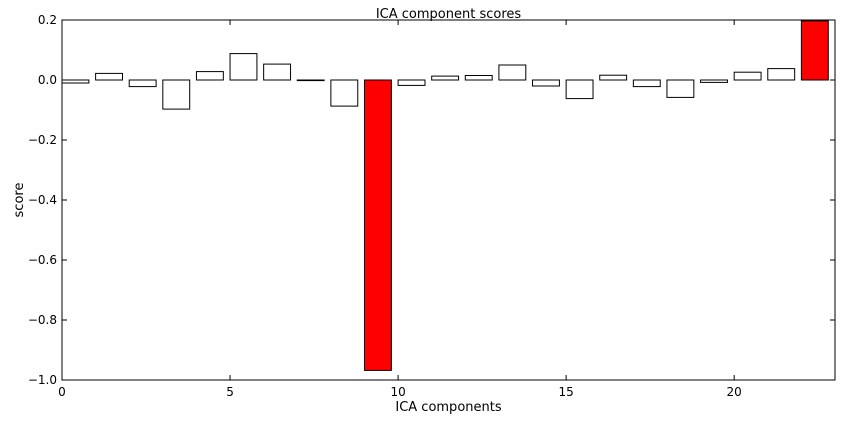  I want to click on y-tick-label: −0.2, so click(42, 140).